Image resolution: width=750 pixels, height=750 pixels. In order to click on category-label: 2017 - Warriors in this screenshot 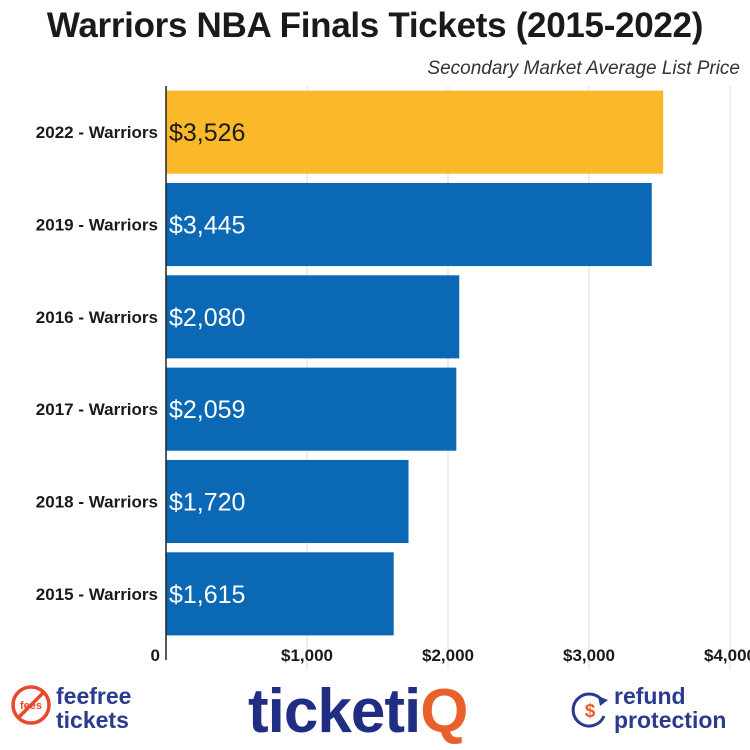, I will do `click(97, 409)`.